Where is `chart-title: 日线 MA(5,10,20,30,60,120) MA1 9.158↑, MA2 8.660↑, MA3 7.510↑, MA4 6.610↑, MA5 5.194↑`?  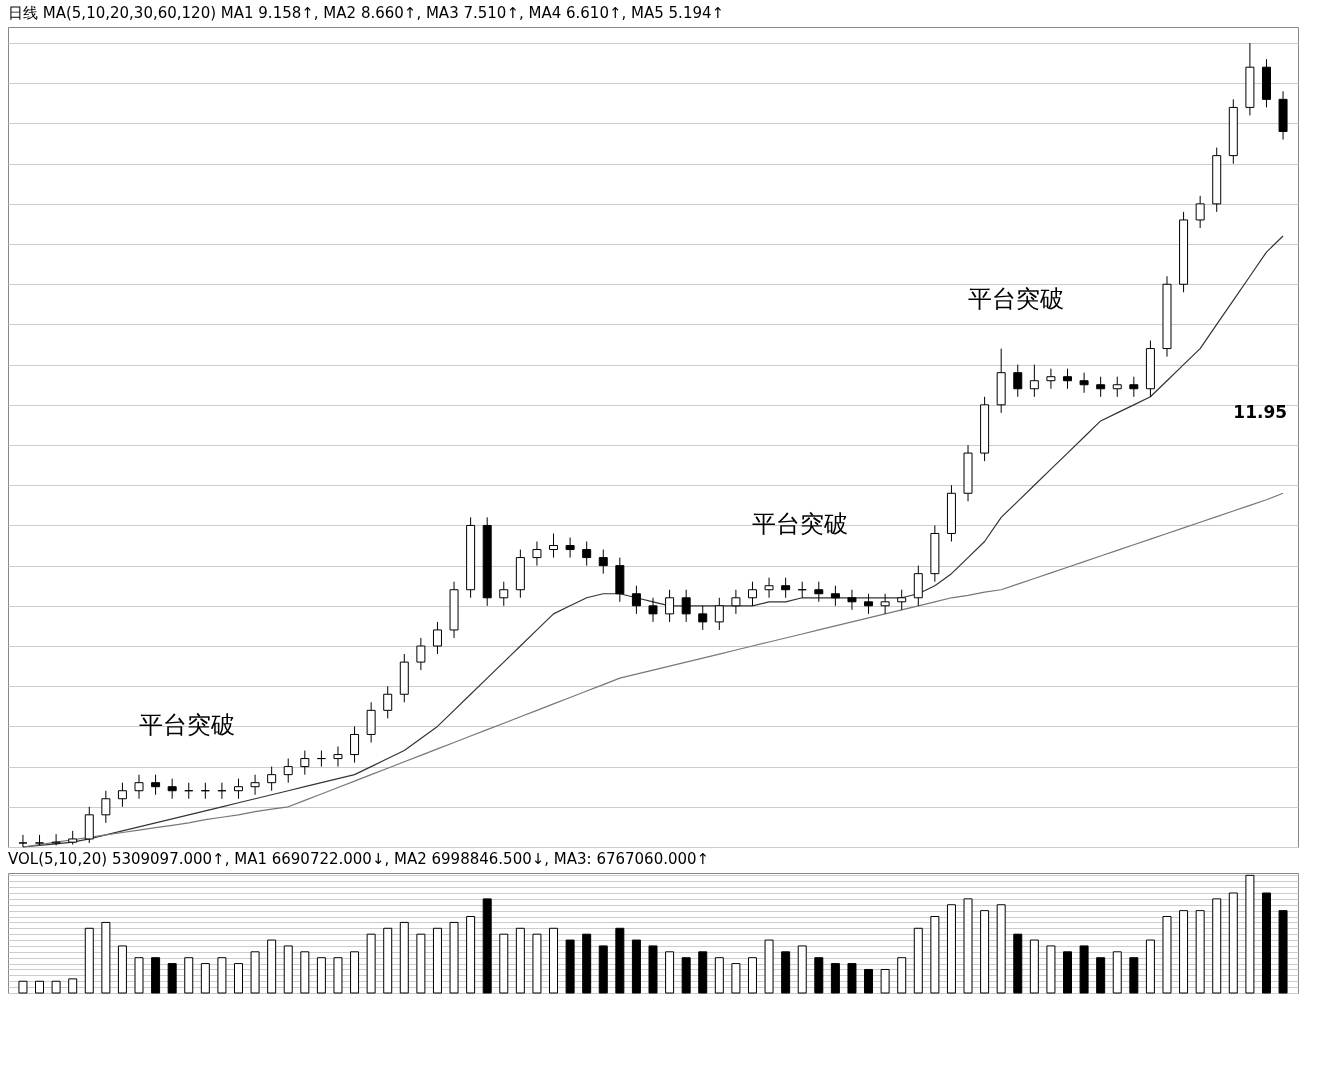
chart-title: 日线 MA(5,10,20,30,60,120) MA1 9.158↑, MA2 8.660↑, MA3 7.510↑, MA4 6.610↑, MA5 5.194↑ is located at coordinates (366, 13).